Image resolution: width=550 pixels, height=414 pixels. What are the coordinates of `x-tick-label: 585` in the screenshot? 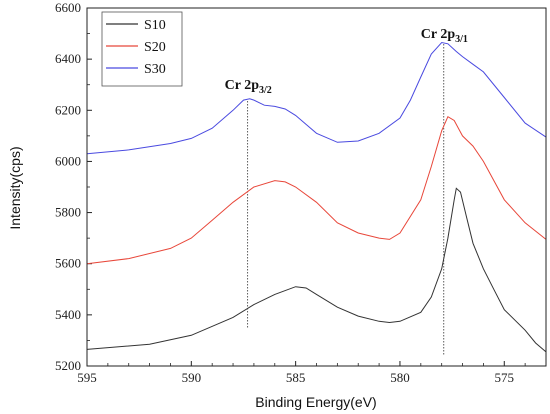 It's located at (296, 377).